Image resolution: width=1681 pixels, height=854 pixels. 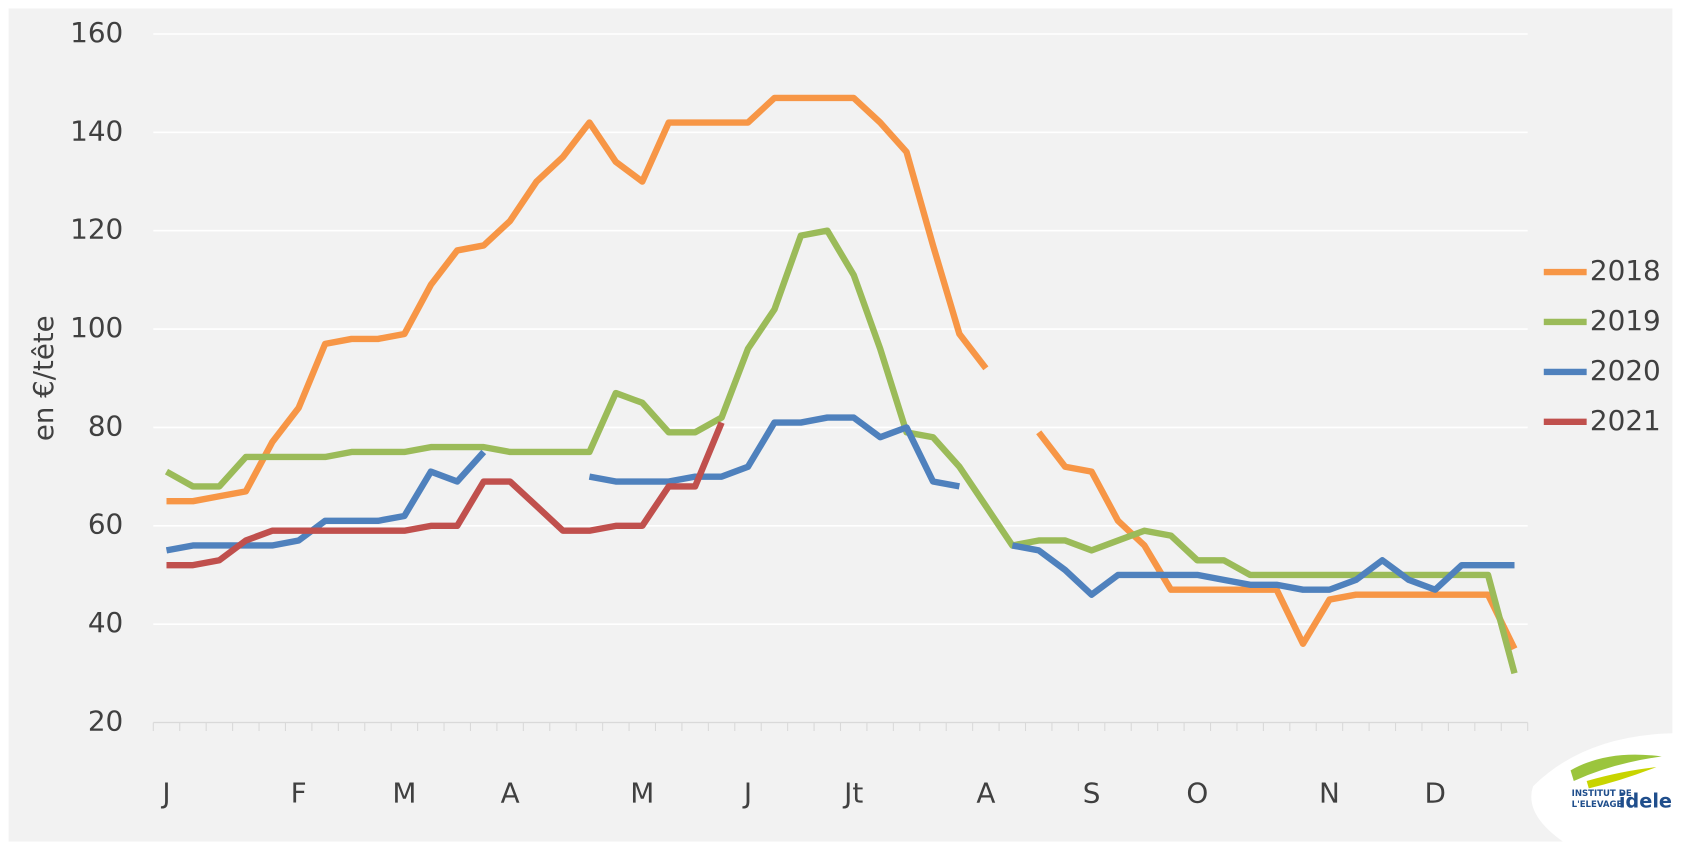 I want to click on logo-background, so click(x=1606, y=791).